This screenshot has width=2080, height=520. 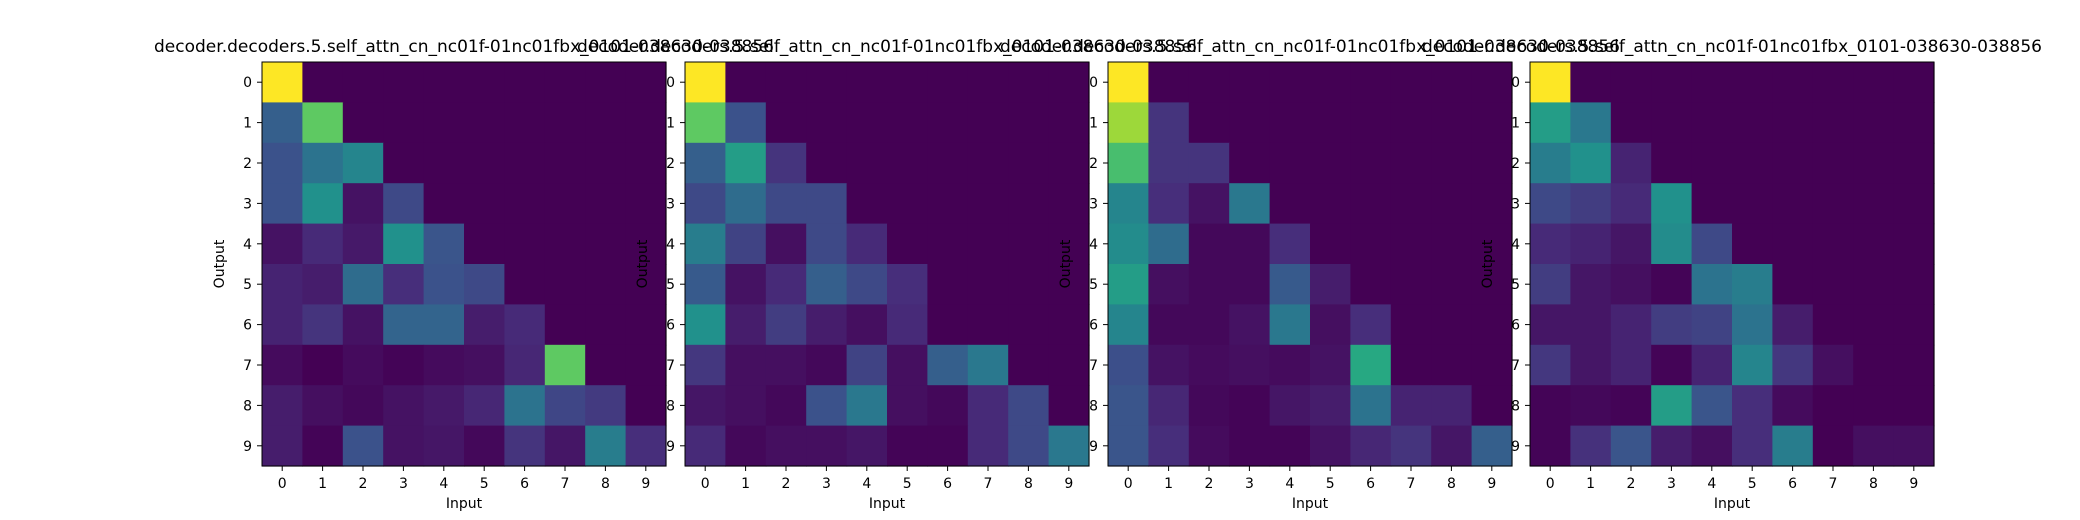 What do you see at coordinates (1590, 484) in the screenshot?
I see `x-tick-label: 1` at bounding box center [1590, 484].